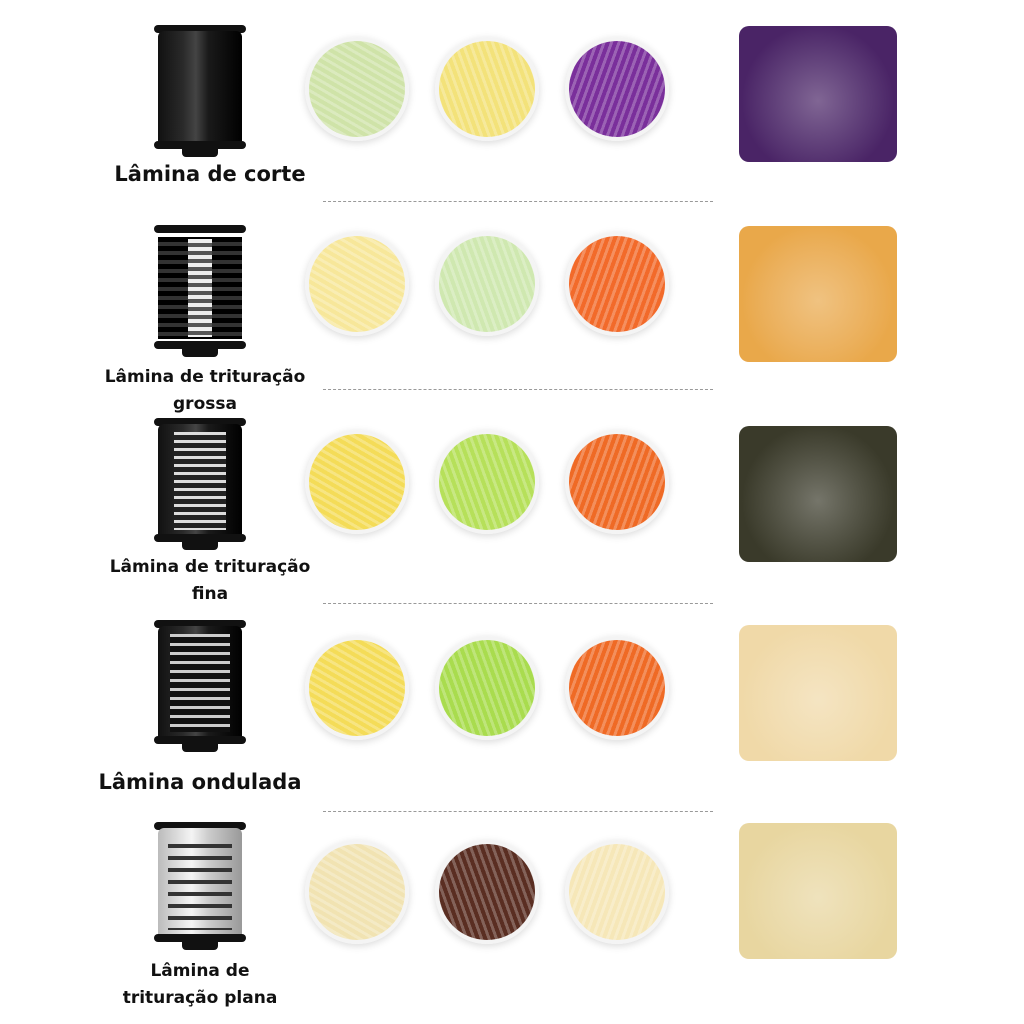  What do you see at coordinates (200, 291) in the screenshot?
I see `coarse-grater-drum` at bounding box center [200, 291].